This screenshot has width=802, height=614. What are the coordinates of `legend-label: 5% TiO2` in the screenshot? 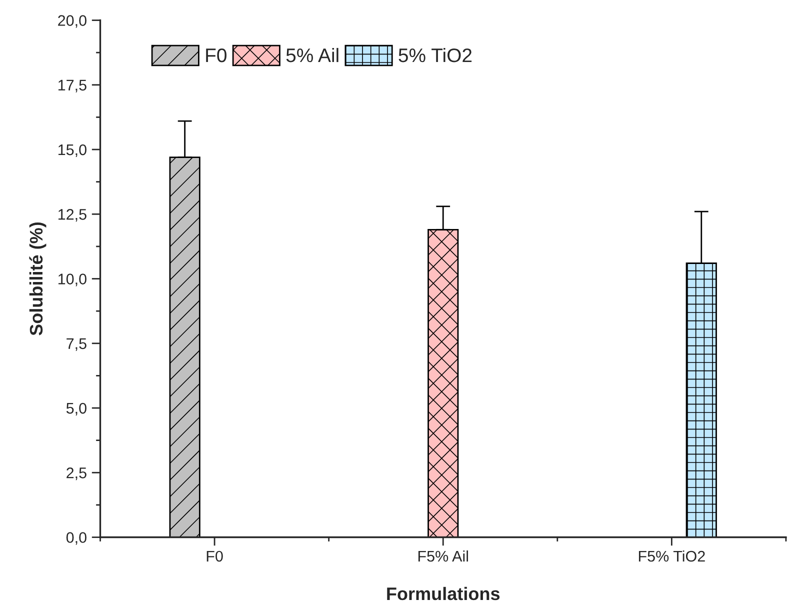 It's located at (435, 55).